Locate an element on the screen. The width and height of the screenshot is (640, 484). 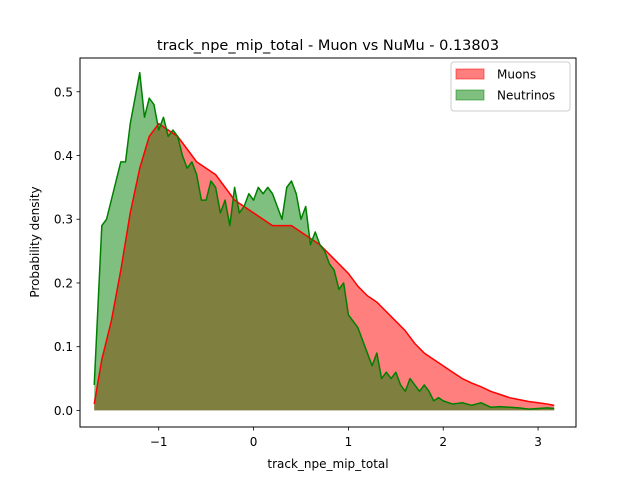
y-tick-label: 0.2 is located at coordinates (63, 283).